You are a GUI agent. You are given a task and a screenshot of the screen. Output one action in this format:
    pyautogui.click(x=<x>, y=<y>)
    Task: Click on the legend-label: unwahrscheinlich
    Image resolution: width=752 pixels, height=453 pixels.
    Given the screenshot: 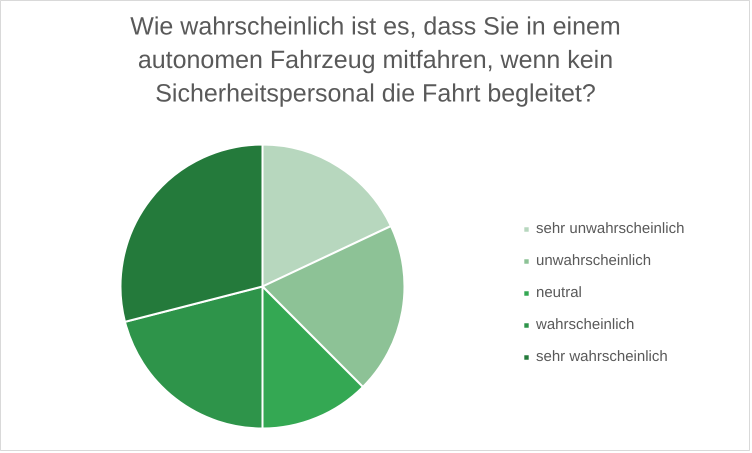 What is the action you would take?
    pyautogui.click(x=594, y=260)
    